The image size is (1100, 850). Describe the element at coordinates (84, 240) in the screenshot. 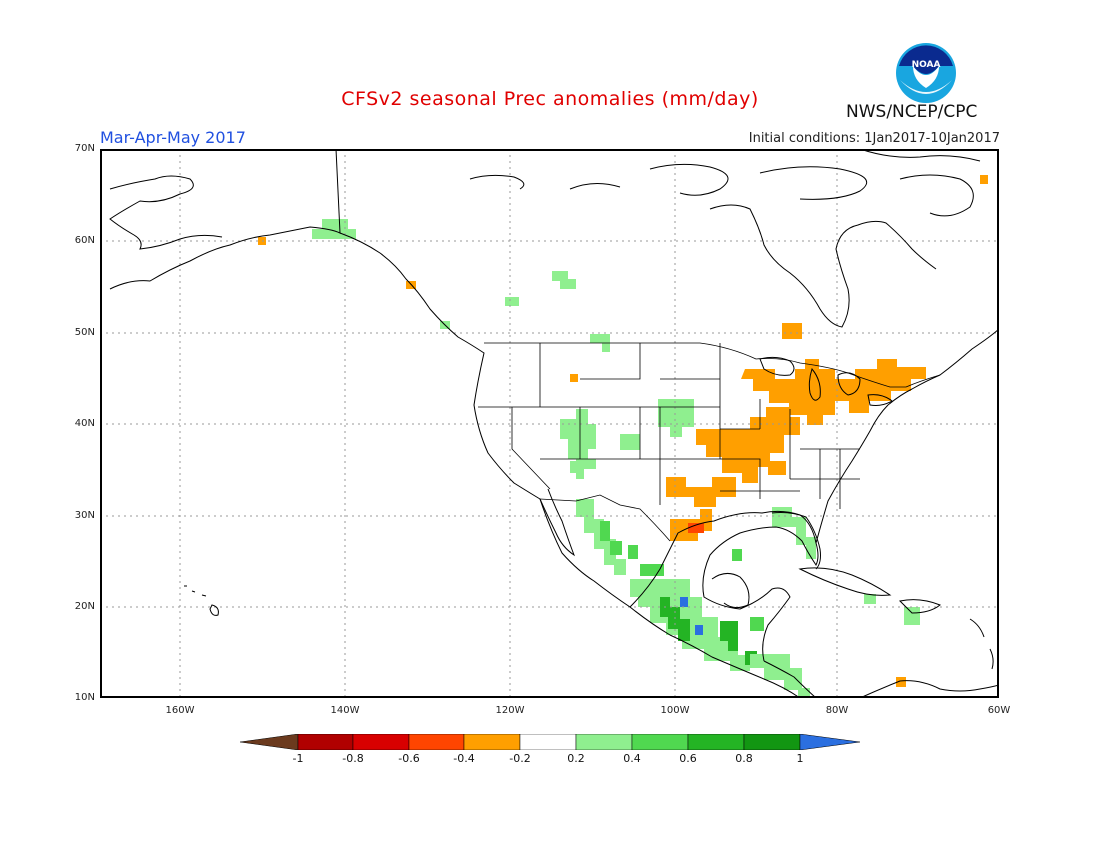

I see `lat-label-60n: 60N` at that location.